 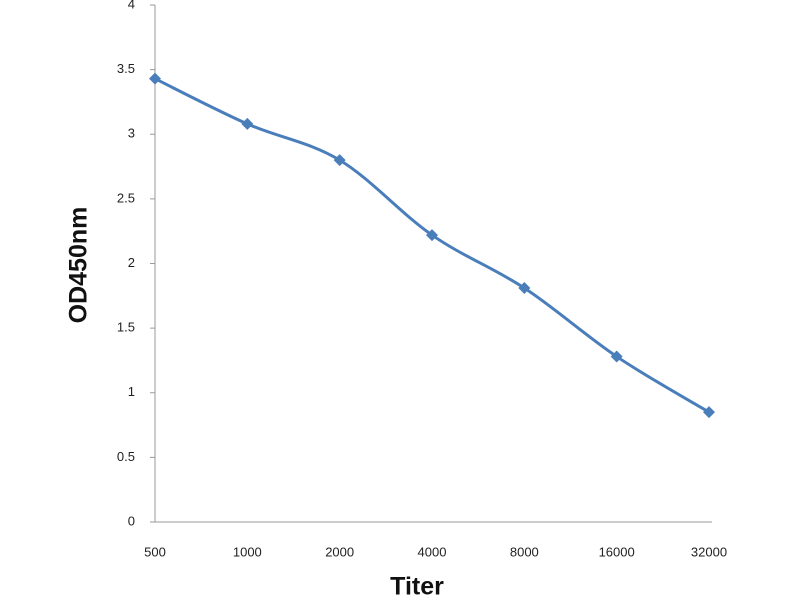 I want to click on y-tick-label: 2, so click(x=131, y=262).